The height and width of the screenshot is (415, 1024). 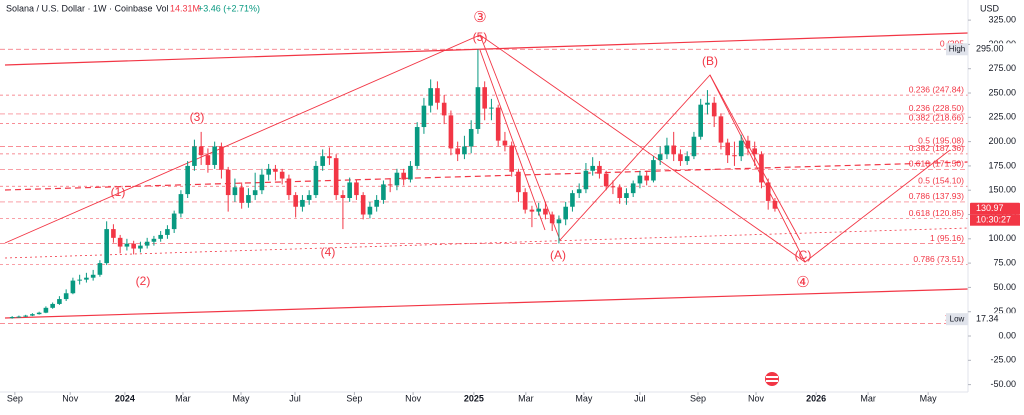 I want to click on high-tag-text: 295.00, so click(x=990, y=49).